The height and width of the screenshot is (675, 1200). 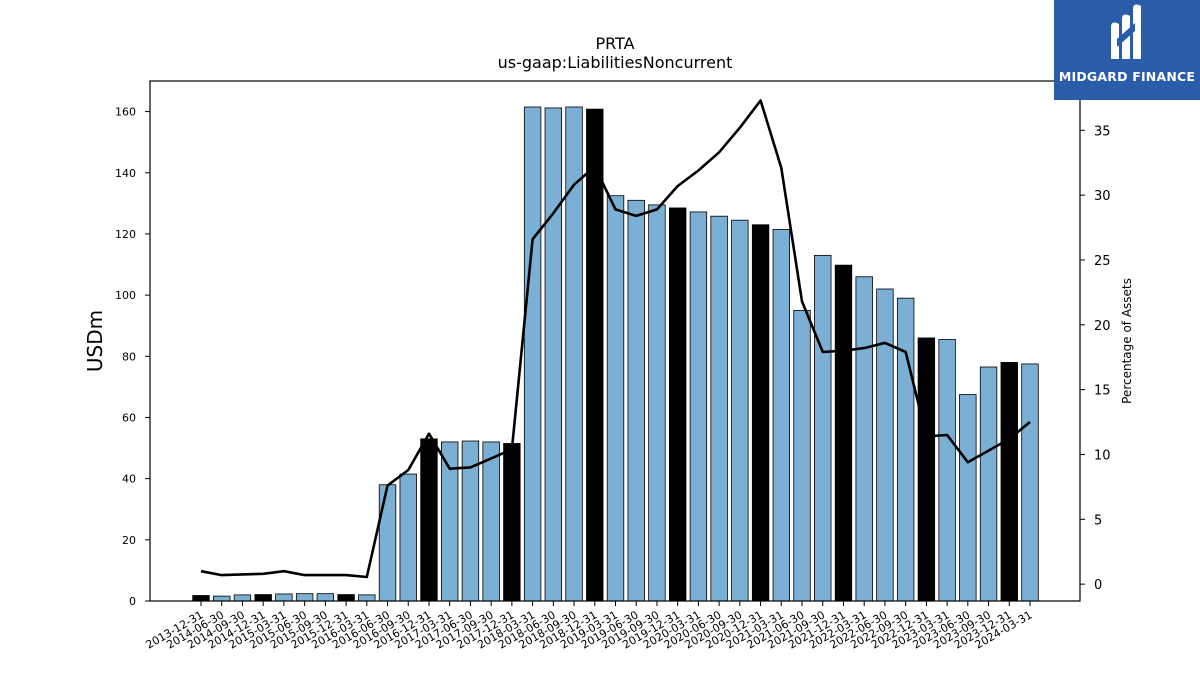 I want to click on y-tick-label: 0, so click(x=132, y=601).